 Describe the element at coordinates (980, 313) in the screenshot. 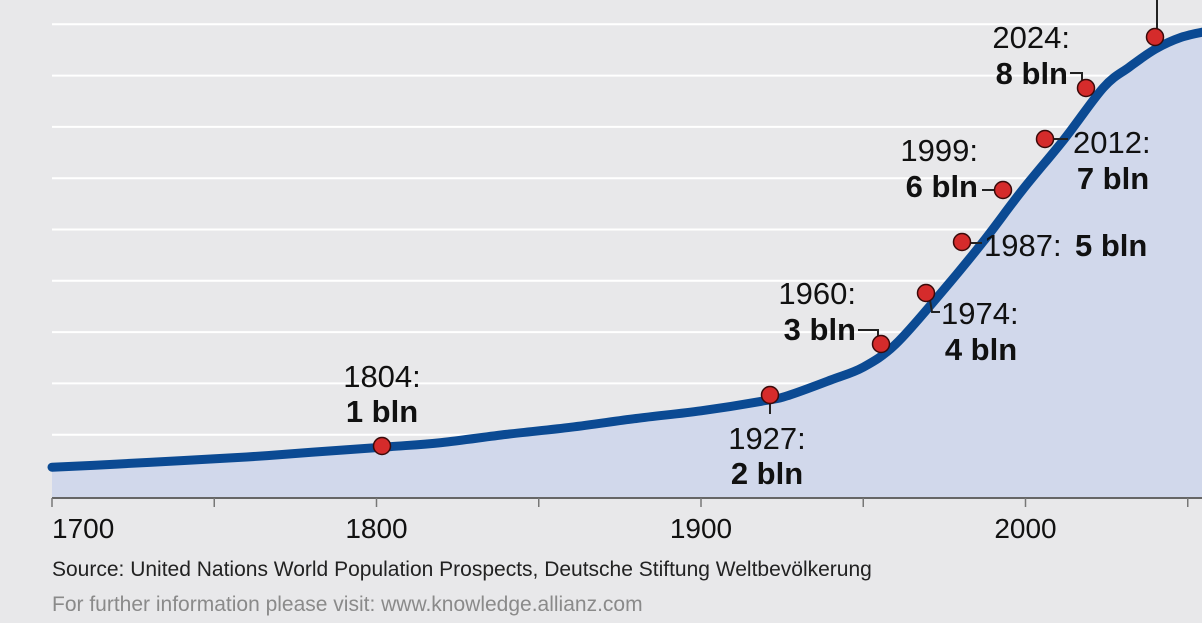

I see `milestone-year-label: 1974:` at that location.